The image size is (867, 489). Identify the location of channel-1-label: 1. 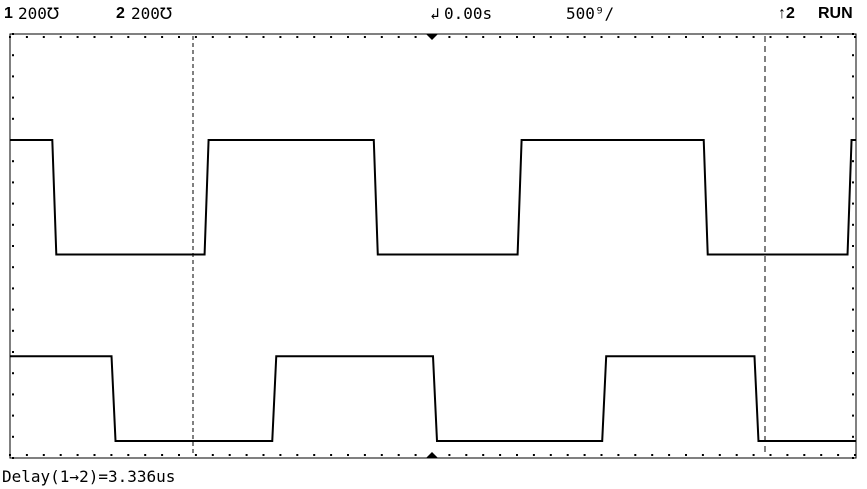
(8, 13).